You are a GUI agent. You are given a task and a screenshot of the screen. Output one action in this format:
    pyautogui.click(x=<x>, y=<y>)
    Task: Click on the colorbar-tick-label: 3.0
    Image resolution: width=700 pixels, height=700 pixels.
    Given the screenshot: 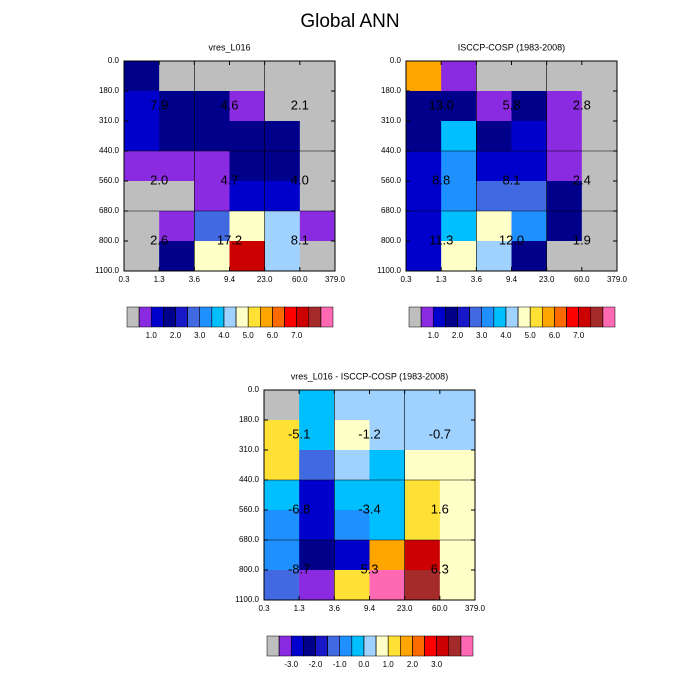 What is the action you would take?
    pyautogui.click(x=437, y=664)
    